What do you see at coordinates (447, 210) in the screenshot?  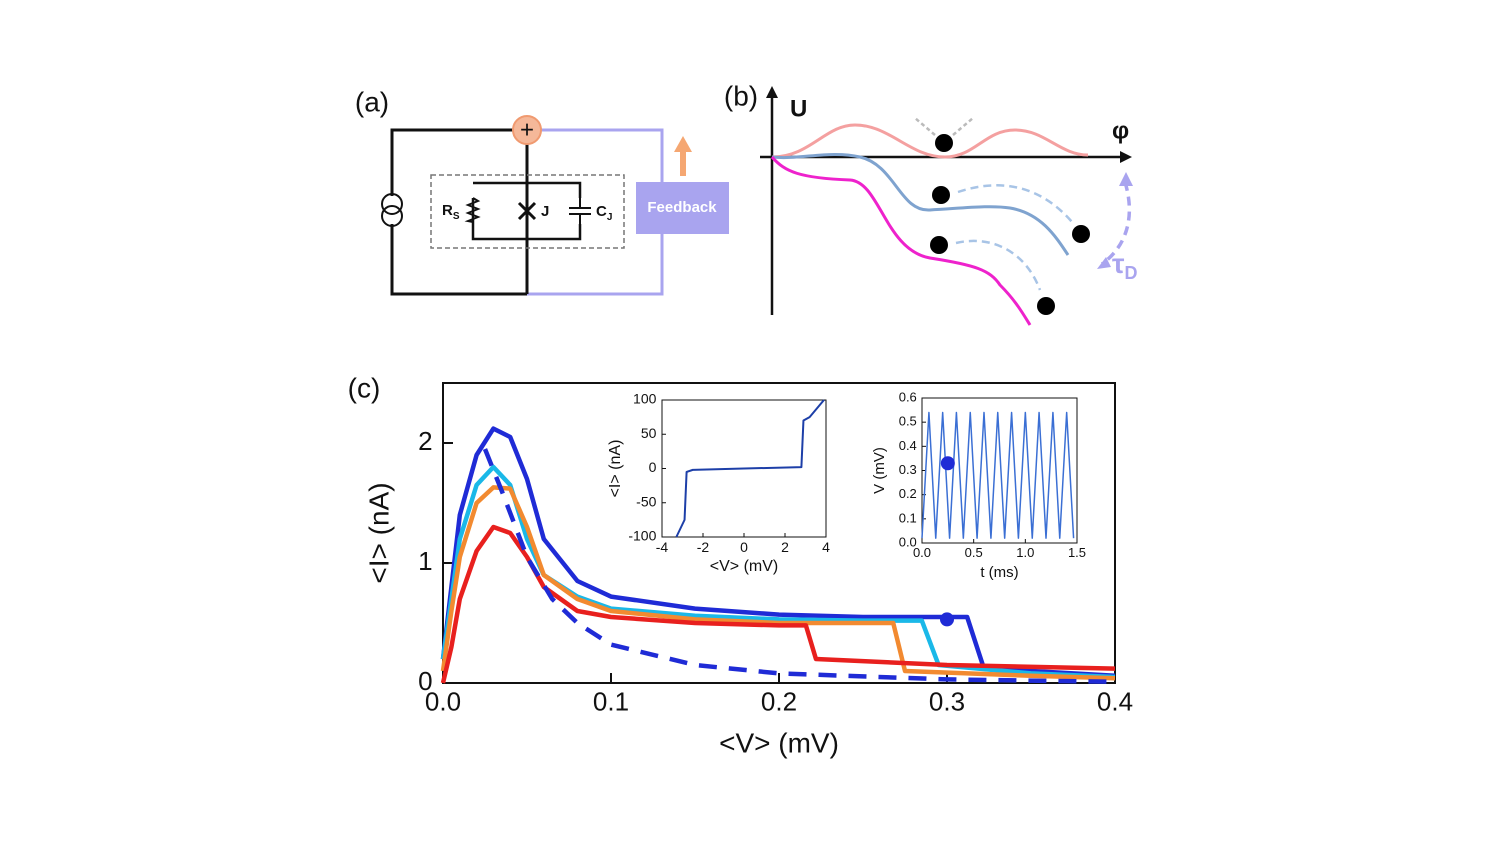 I see `rs: R` at bounding box center [447, 210].